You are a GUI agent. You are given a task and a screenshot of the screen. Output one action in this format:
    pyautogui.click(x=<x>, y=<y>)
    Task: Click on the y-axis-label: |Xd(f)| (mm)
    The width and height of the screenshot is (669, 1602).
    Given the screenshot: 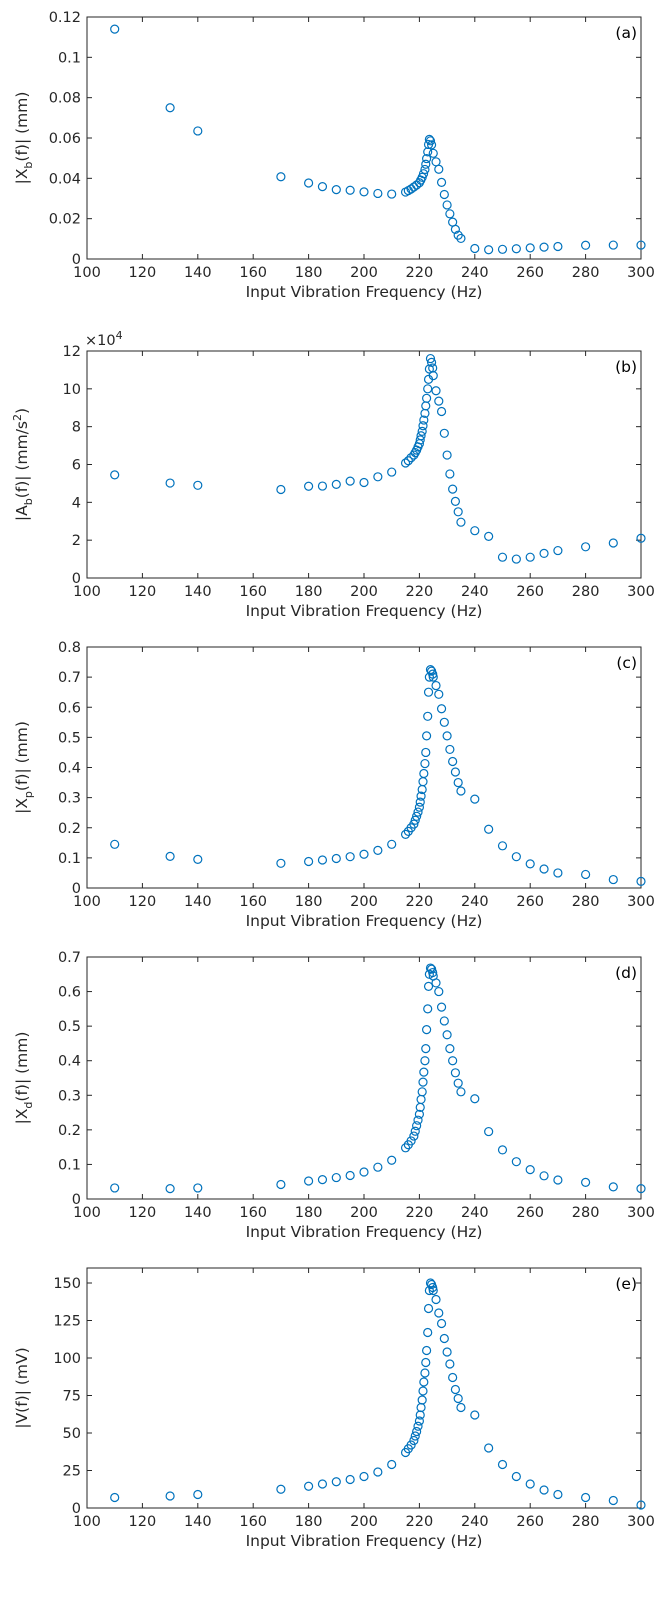 What is the action you would take?
    pyautogui.click(x=24, y=1078)
    